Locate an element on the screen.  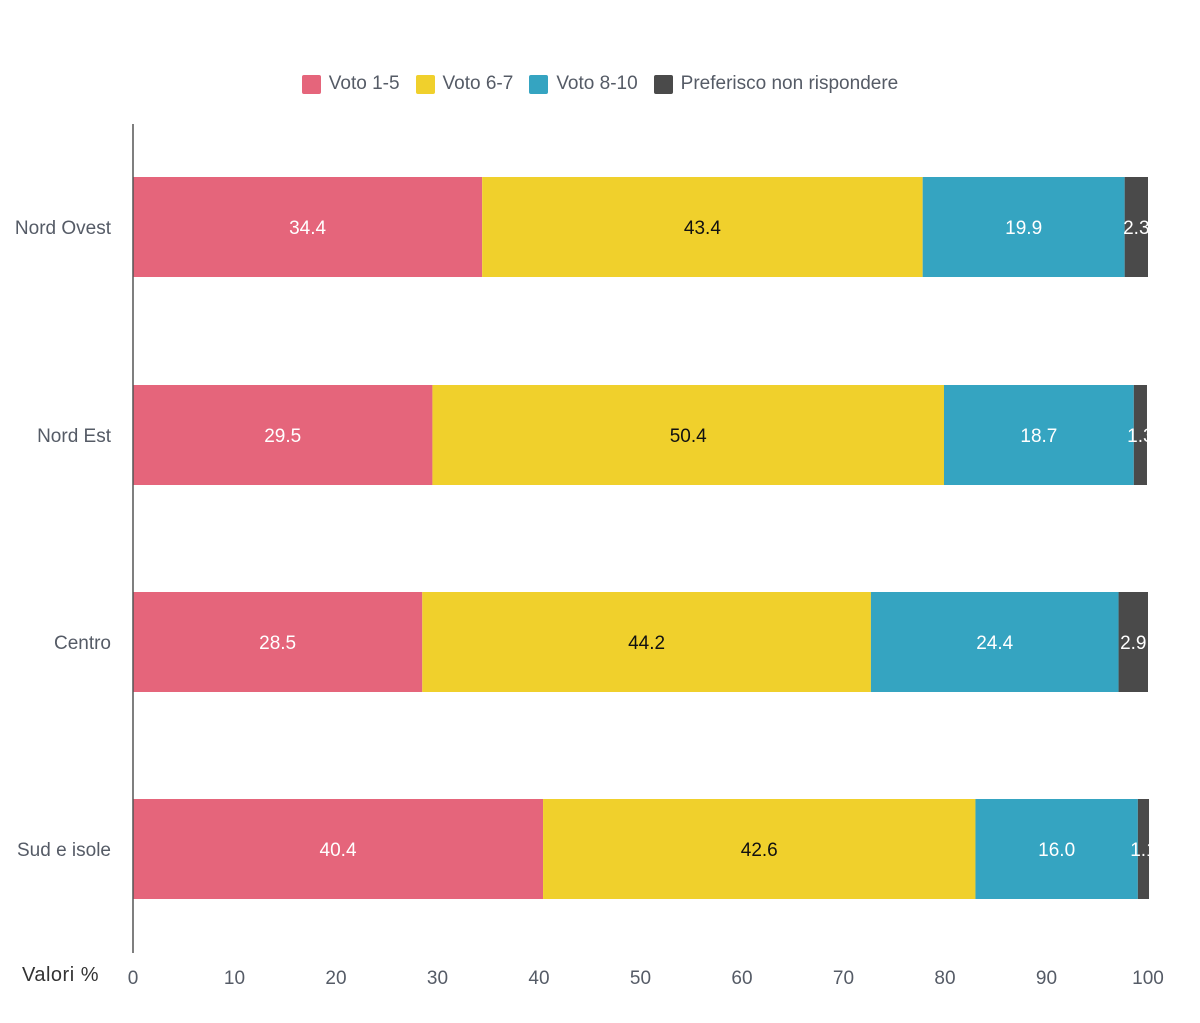
x-tick-label-70: 70 is located at coordinates (843, 978).